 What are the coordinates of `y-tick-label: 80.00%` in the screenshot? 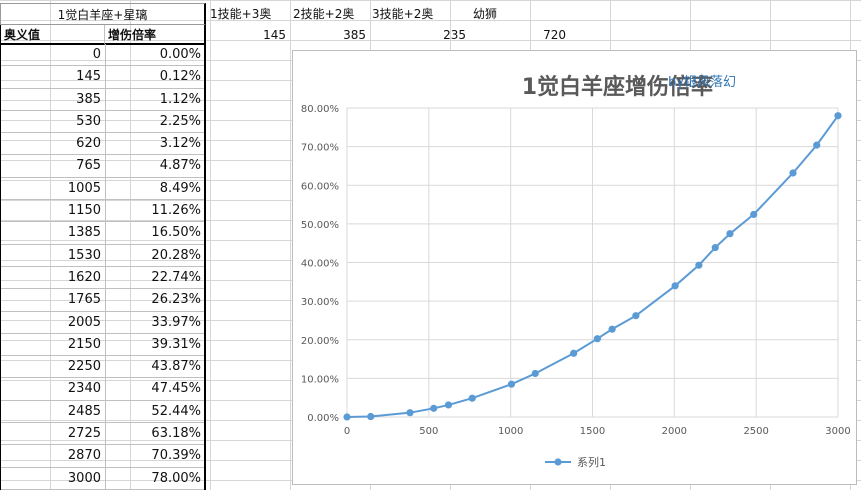 It's located at (320, 109).